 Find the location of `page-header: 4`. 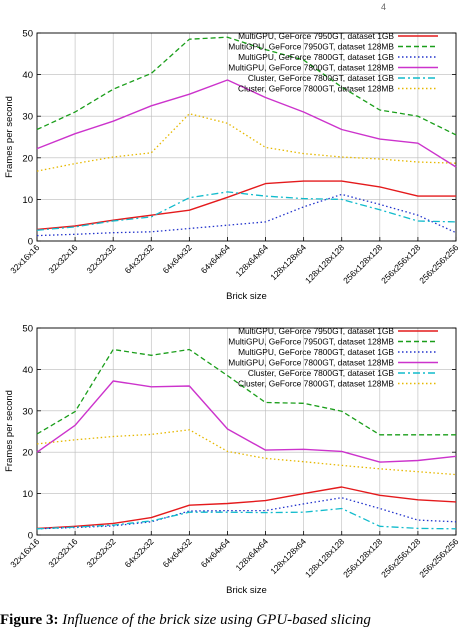

page-header: 4 is located at coordinates (237, 10).